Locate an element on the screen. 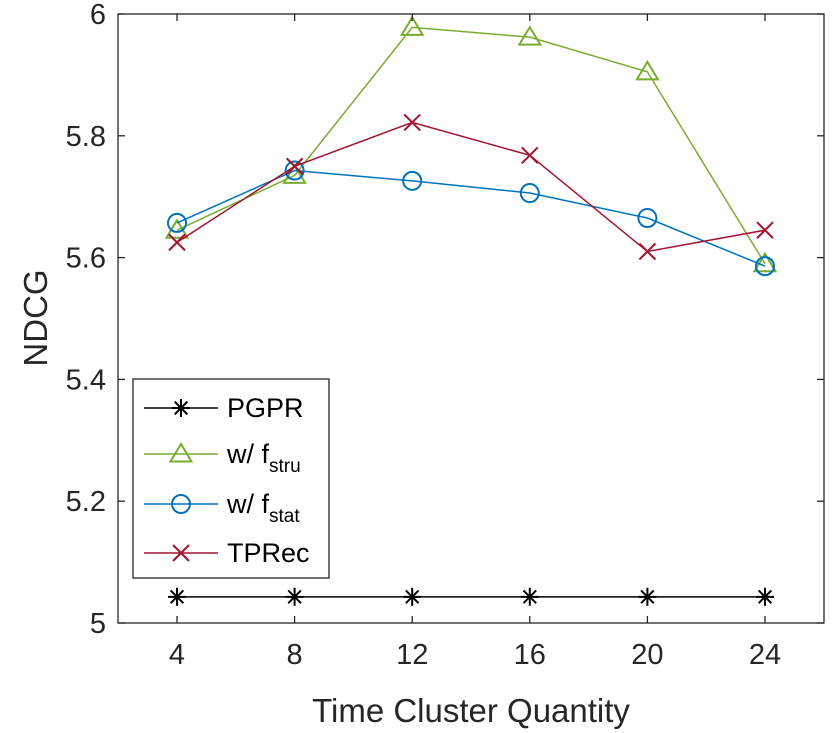  y-tick-label: 5.4 is located at coordinates (86, 380).